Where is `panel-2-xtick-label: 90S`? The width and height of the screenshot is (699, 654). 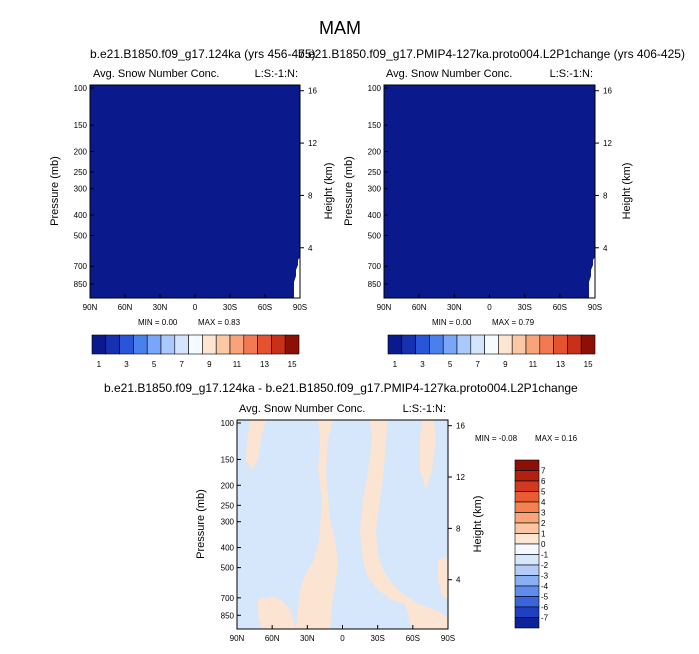 panel-2-xtick-label: 90S is located at coordinates (595, 307).